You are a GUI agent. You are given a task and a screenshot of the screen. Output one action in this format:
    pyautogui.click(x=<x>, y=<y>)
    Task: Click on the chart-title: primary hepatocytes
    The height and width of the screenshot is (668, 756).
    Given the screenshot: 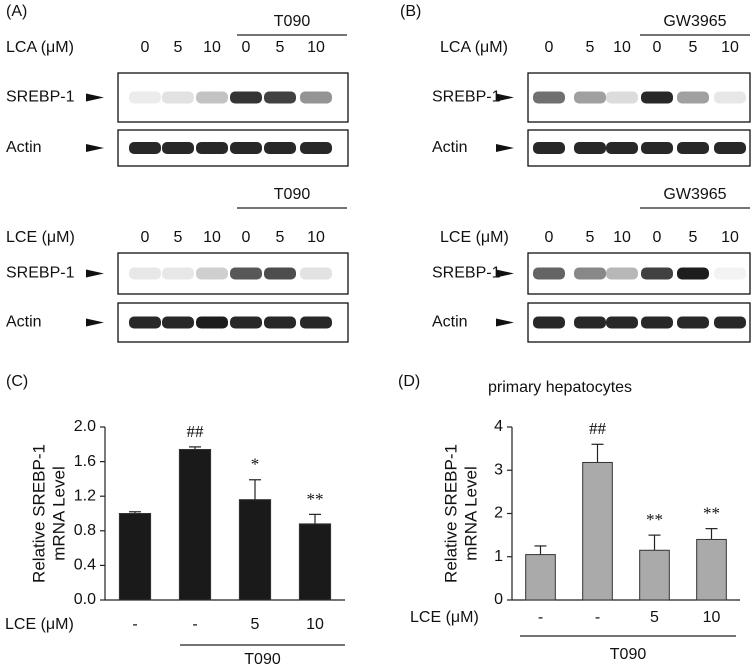 What is the action you would take?
    pyautogui.click(x=560, y=387)
    